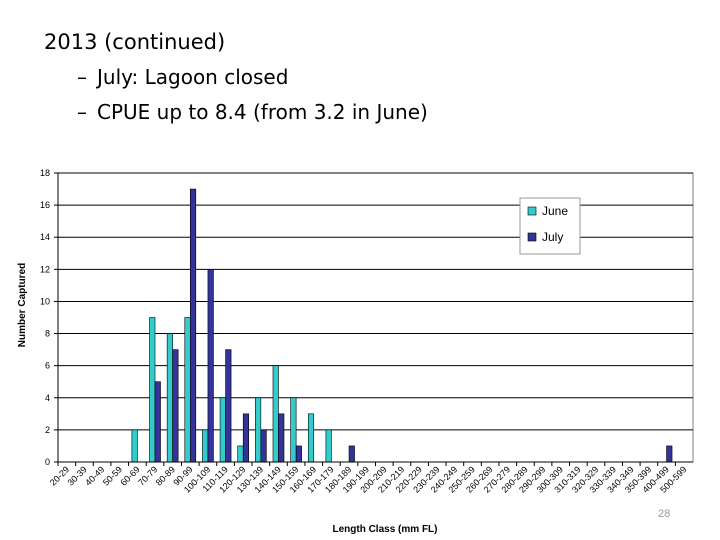 This screenshot has width=720, height=540. I want to click on y-tick-label: 10, so click(45, 301).